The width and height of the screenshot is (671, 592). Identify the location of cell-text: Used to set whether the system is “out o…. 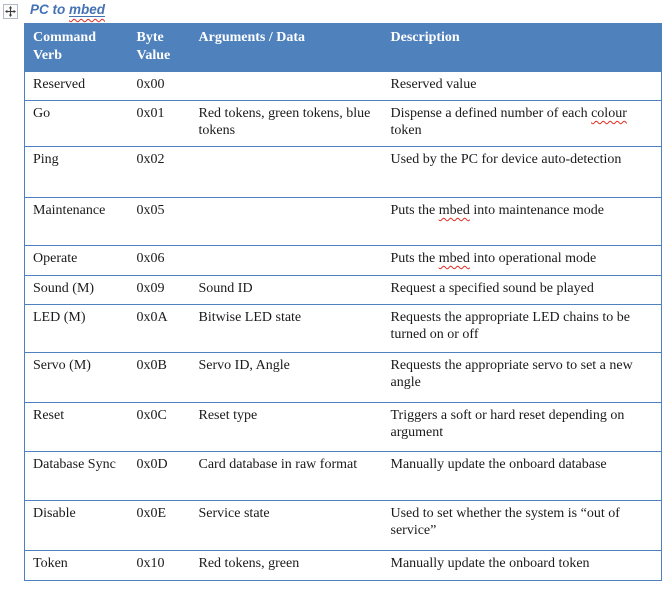
(505, 522).